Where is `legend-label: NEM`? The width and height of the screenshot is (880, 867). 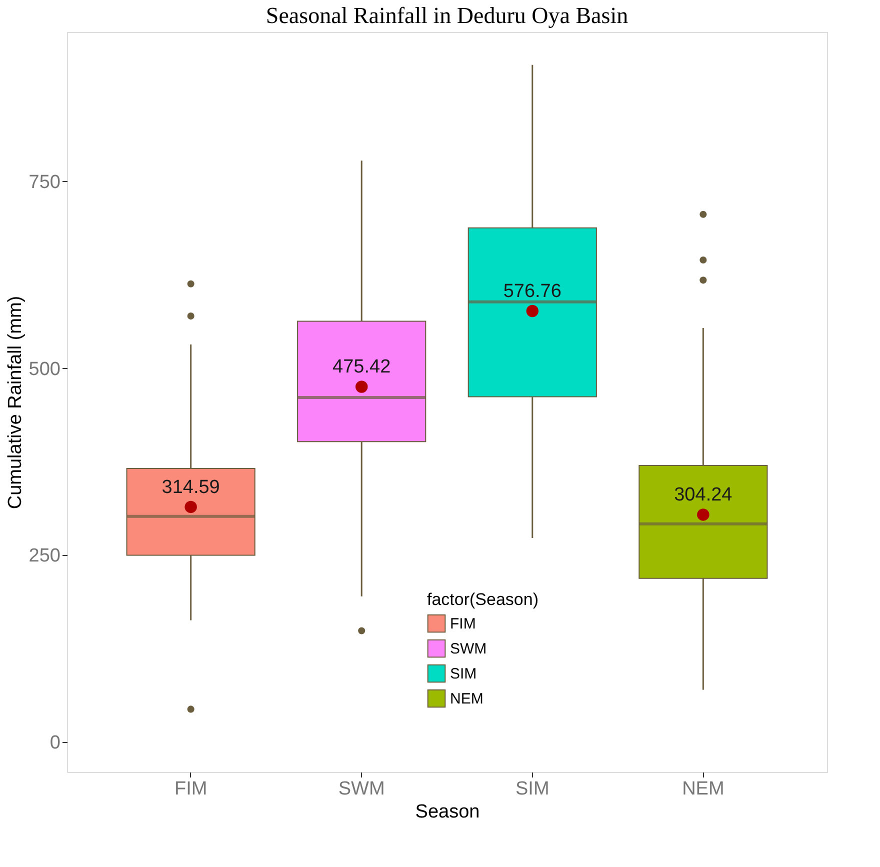
legend-label: NEM is located at coordinates (467, 699).